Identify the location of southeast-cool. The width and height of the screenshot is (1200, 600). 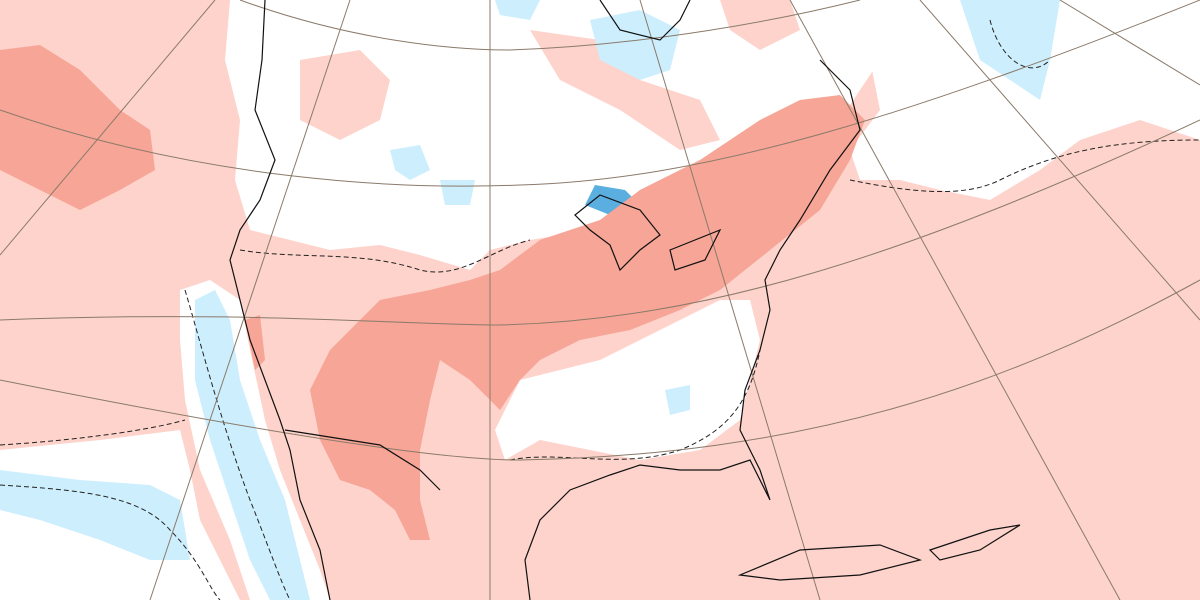
(677, 400).